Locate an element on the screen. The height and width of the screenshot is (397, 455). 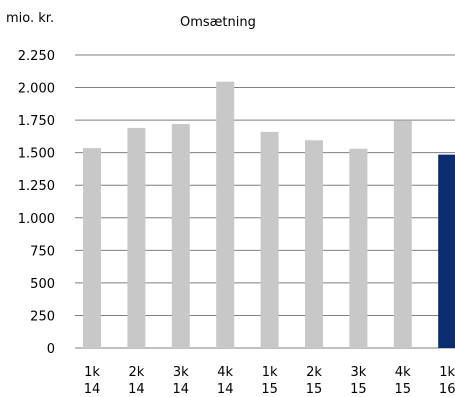
y-tick-label: 500 is located at coordinates (42, 284).